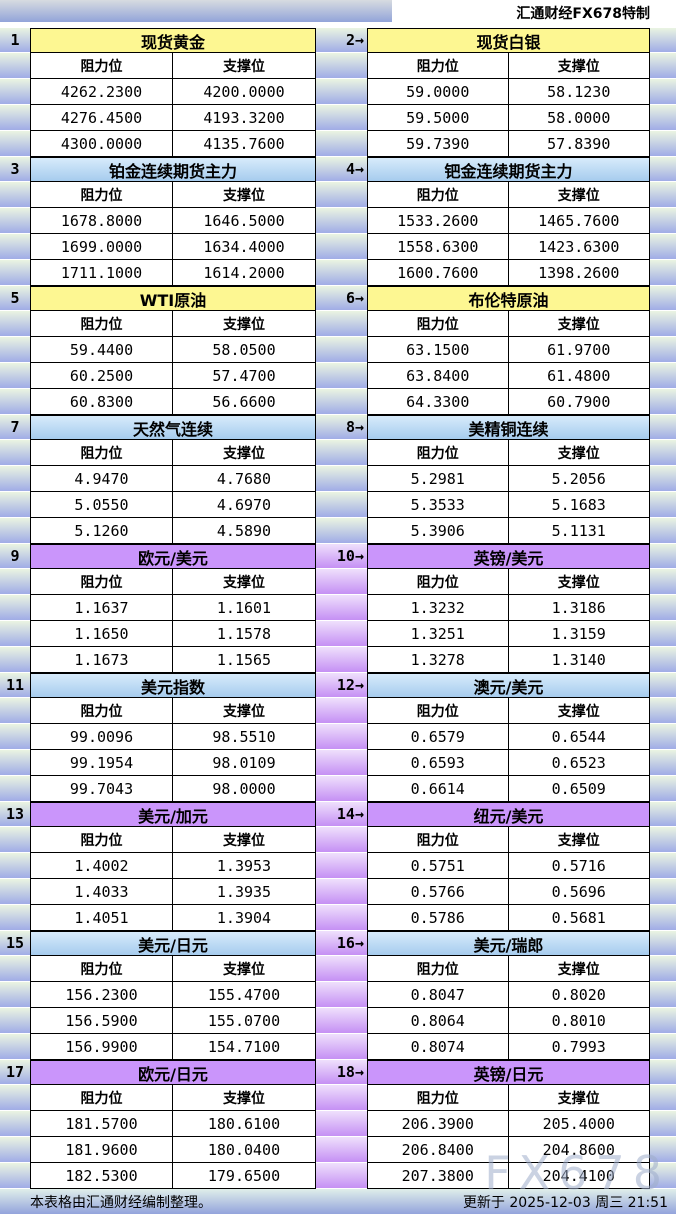  What do you see at coordinates (15, 169) in the screenshot?
I see `row-number-label: 3` at bounding box center [15, 169].